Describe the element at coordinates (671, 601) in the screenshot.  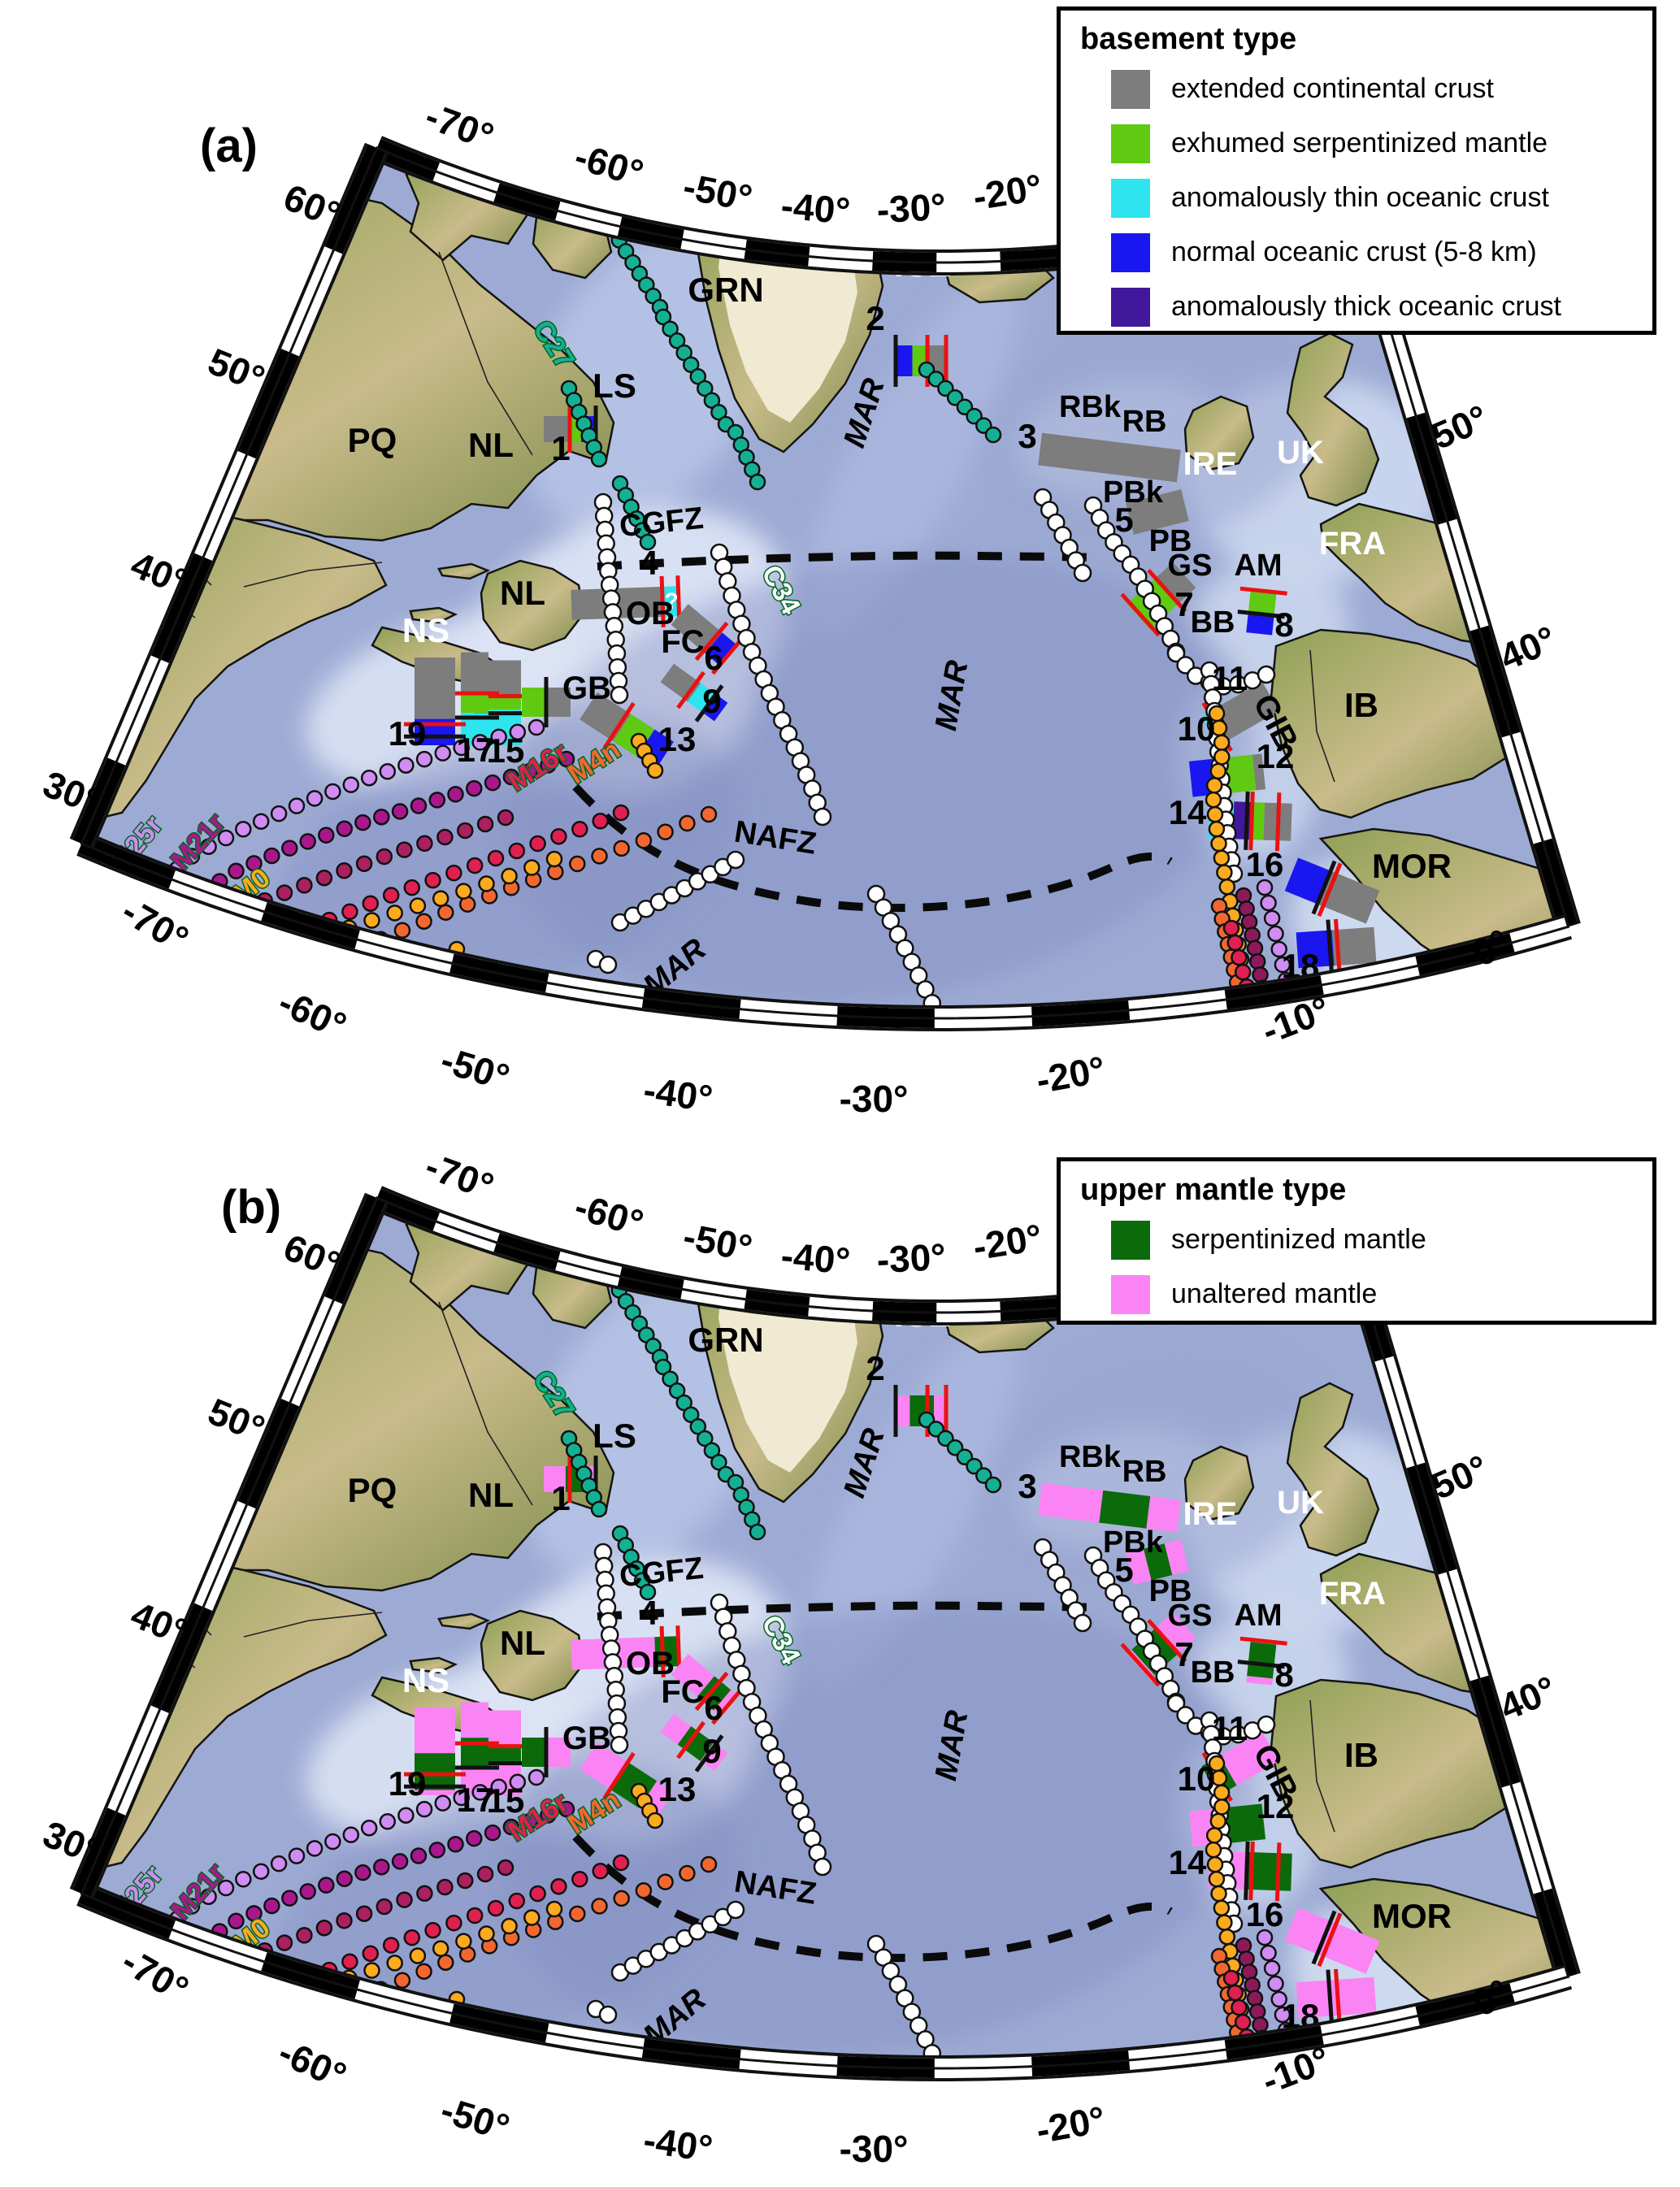
I see `uncertain-question-mark: ?` at that location.